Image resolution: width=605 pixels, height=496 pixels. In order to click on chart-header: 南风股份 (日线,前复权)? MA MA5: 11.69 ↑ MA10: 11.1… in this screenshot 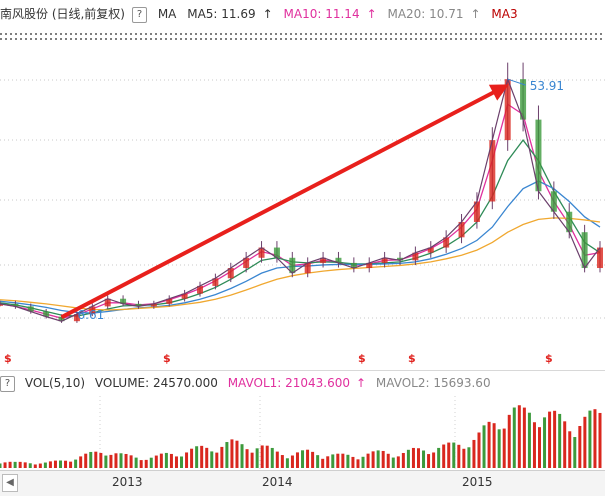, I will do `click(302, 14)`.